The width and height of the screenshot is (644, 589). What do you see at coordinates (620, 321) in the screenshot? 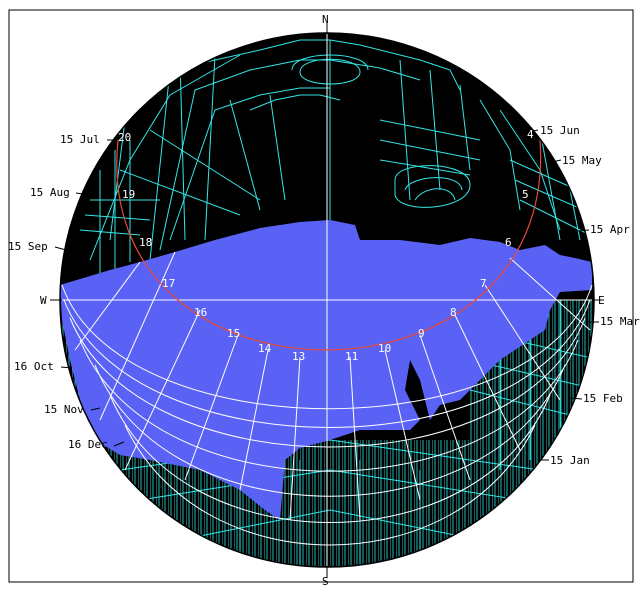
I see `month-label-mar: 15 Mar` at bounding box center [620, 321].